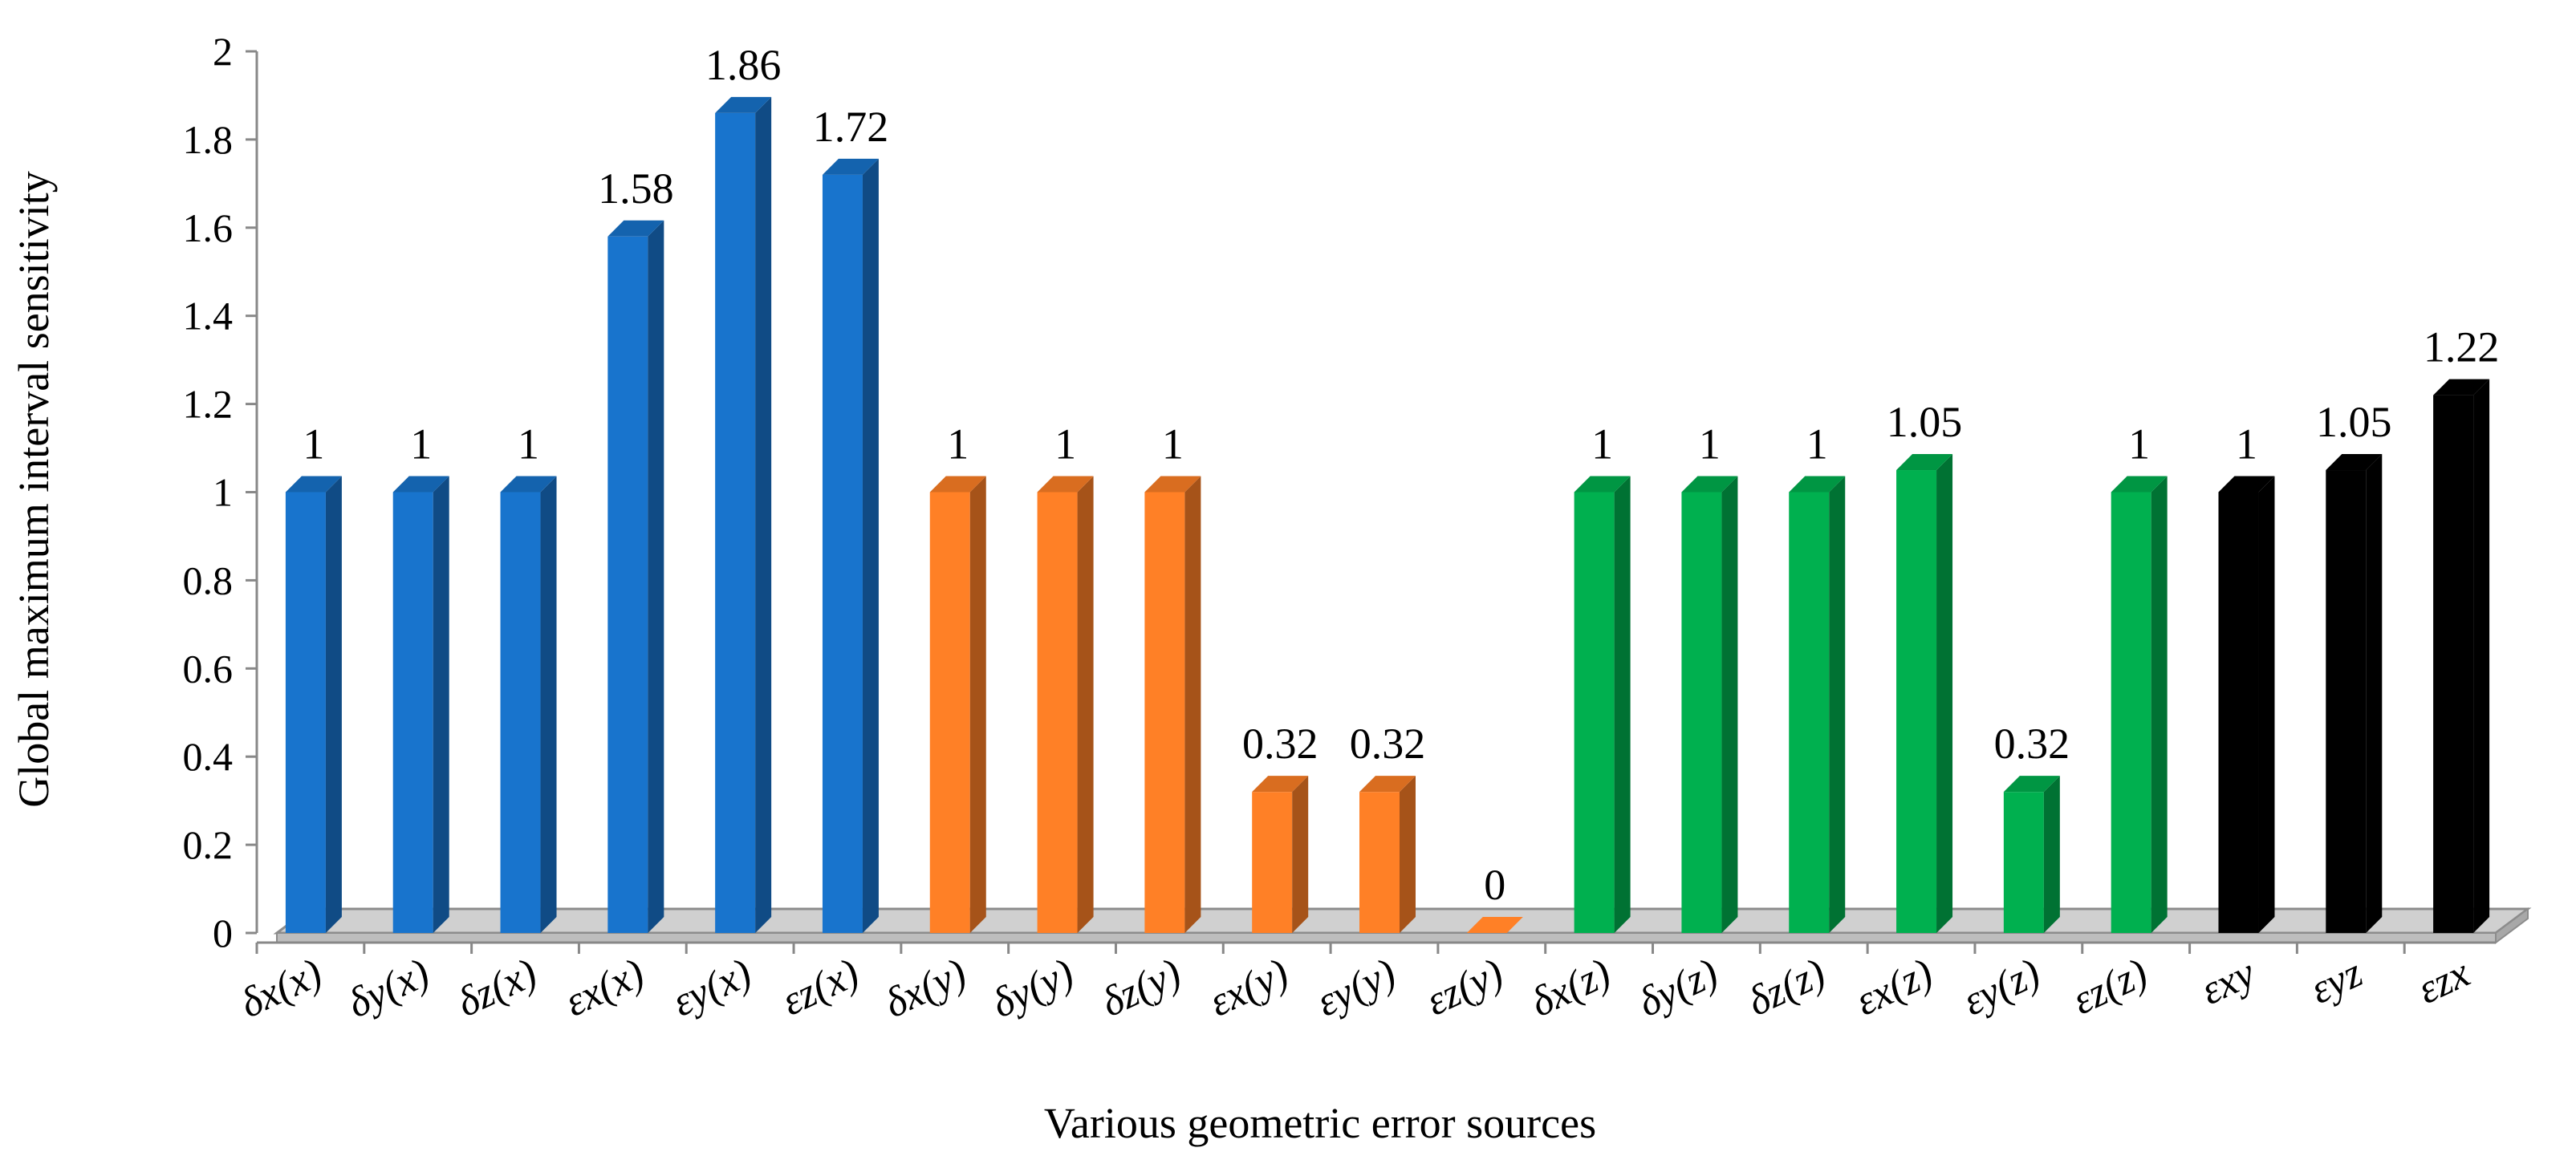 The height and width of the screenshot is (1164, 2576). What do you see at coordinates (223, 492) in the screenshot?
I see `y-tick-label: 1` at bounding box center [223, 492].